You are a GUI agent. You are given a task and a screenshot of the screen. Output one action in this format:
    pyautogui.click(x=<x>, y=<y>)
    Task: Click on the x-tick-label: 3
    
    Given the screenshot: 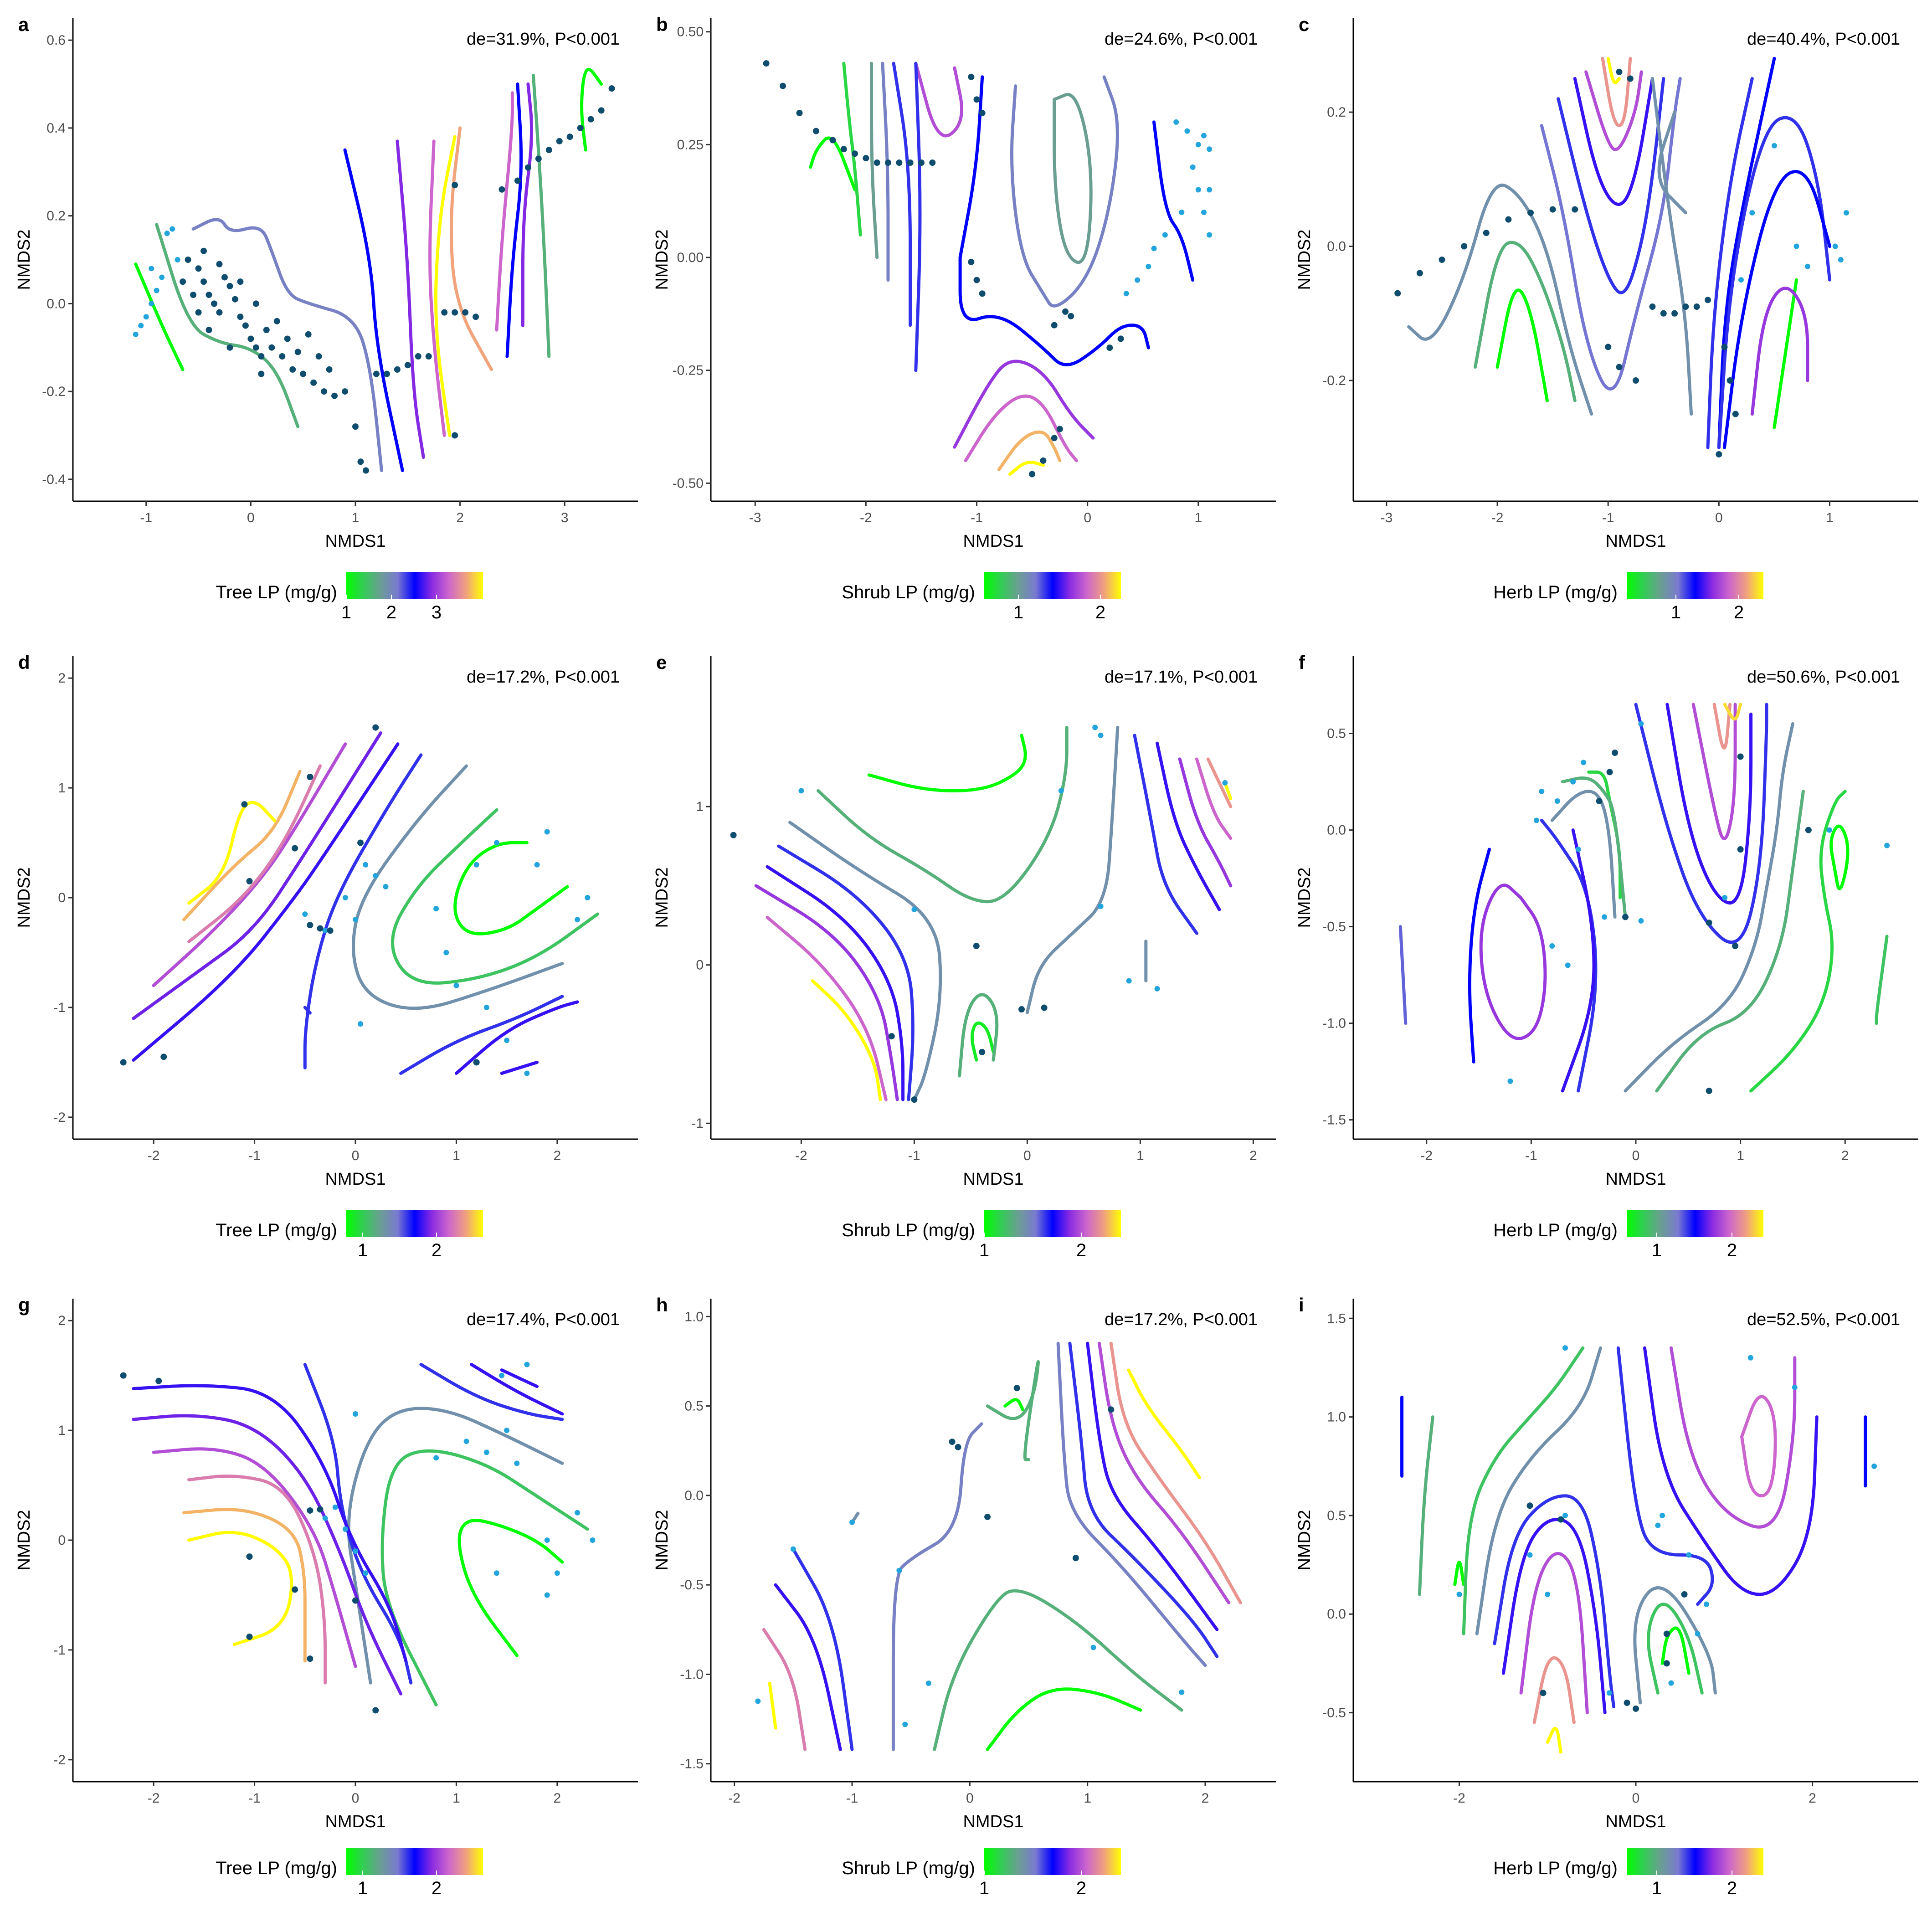 What is the action you would take?
    pyautogui.click(x=565, y=517)
    